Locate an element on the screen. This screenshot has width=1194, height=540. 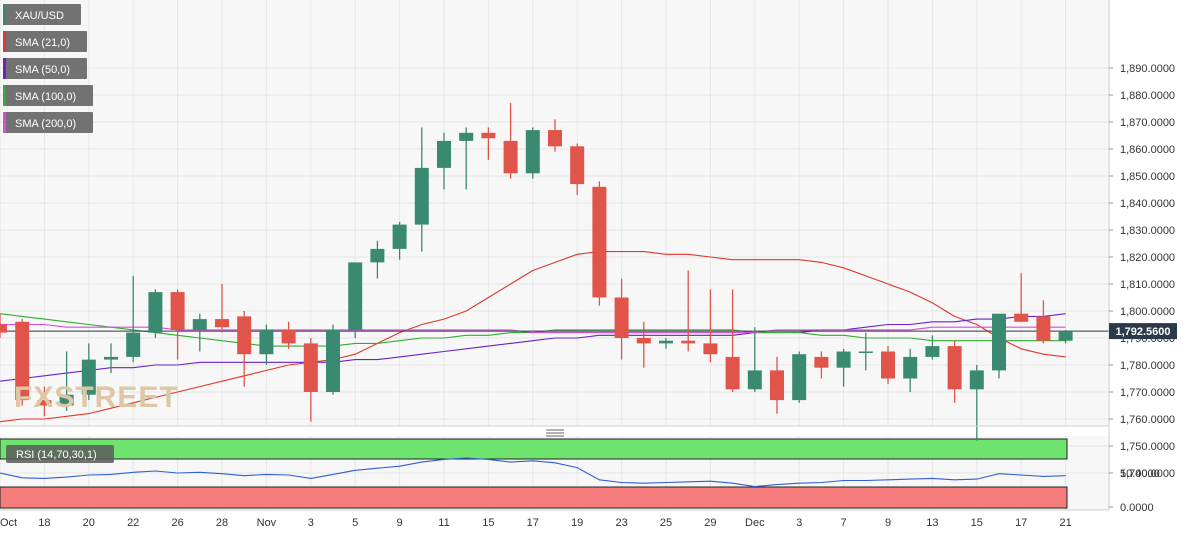
x-tick-label: 21 is located at coordinates (1065, 523).